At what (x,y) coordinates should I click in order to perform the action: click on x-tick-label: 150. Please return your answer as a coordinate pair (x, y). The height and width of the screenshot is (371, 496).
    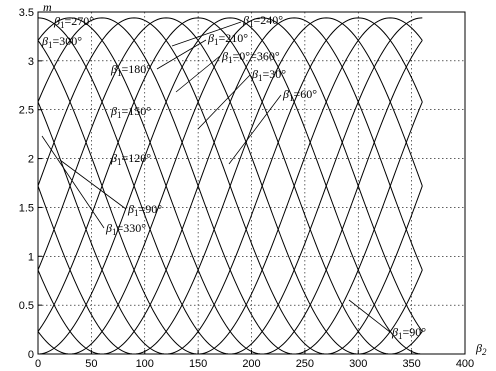
    Looking at the image, I should click on (198, 364).